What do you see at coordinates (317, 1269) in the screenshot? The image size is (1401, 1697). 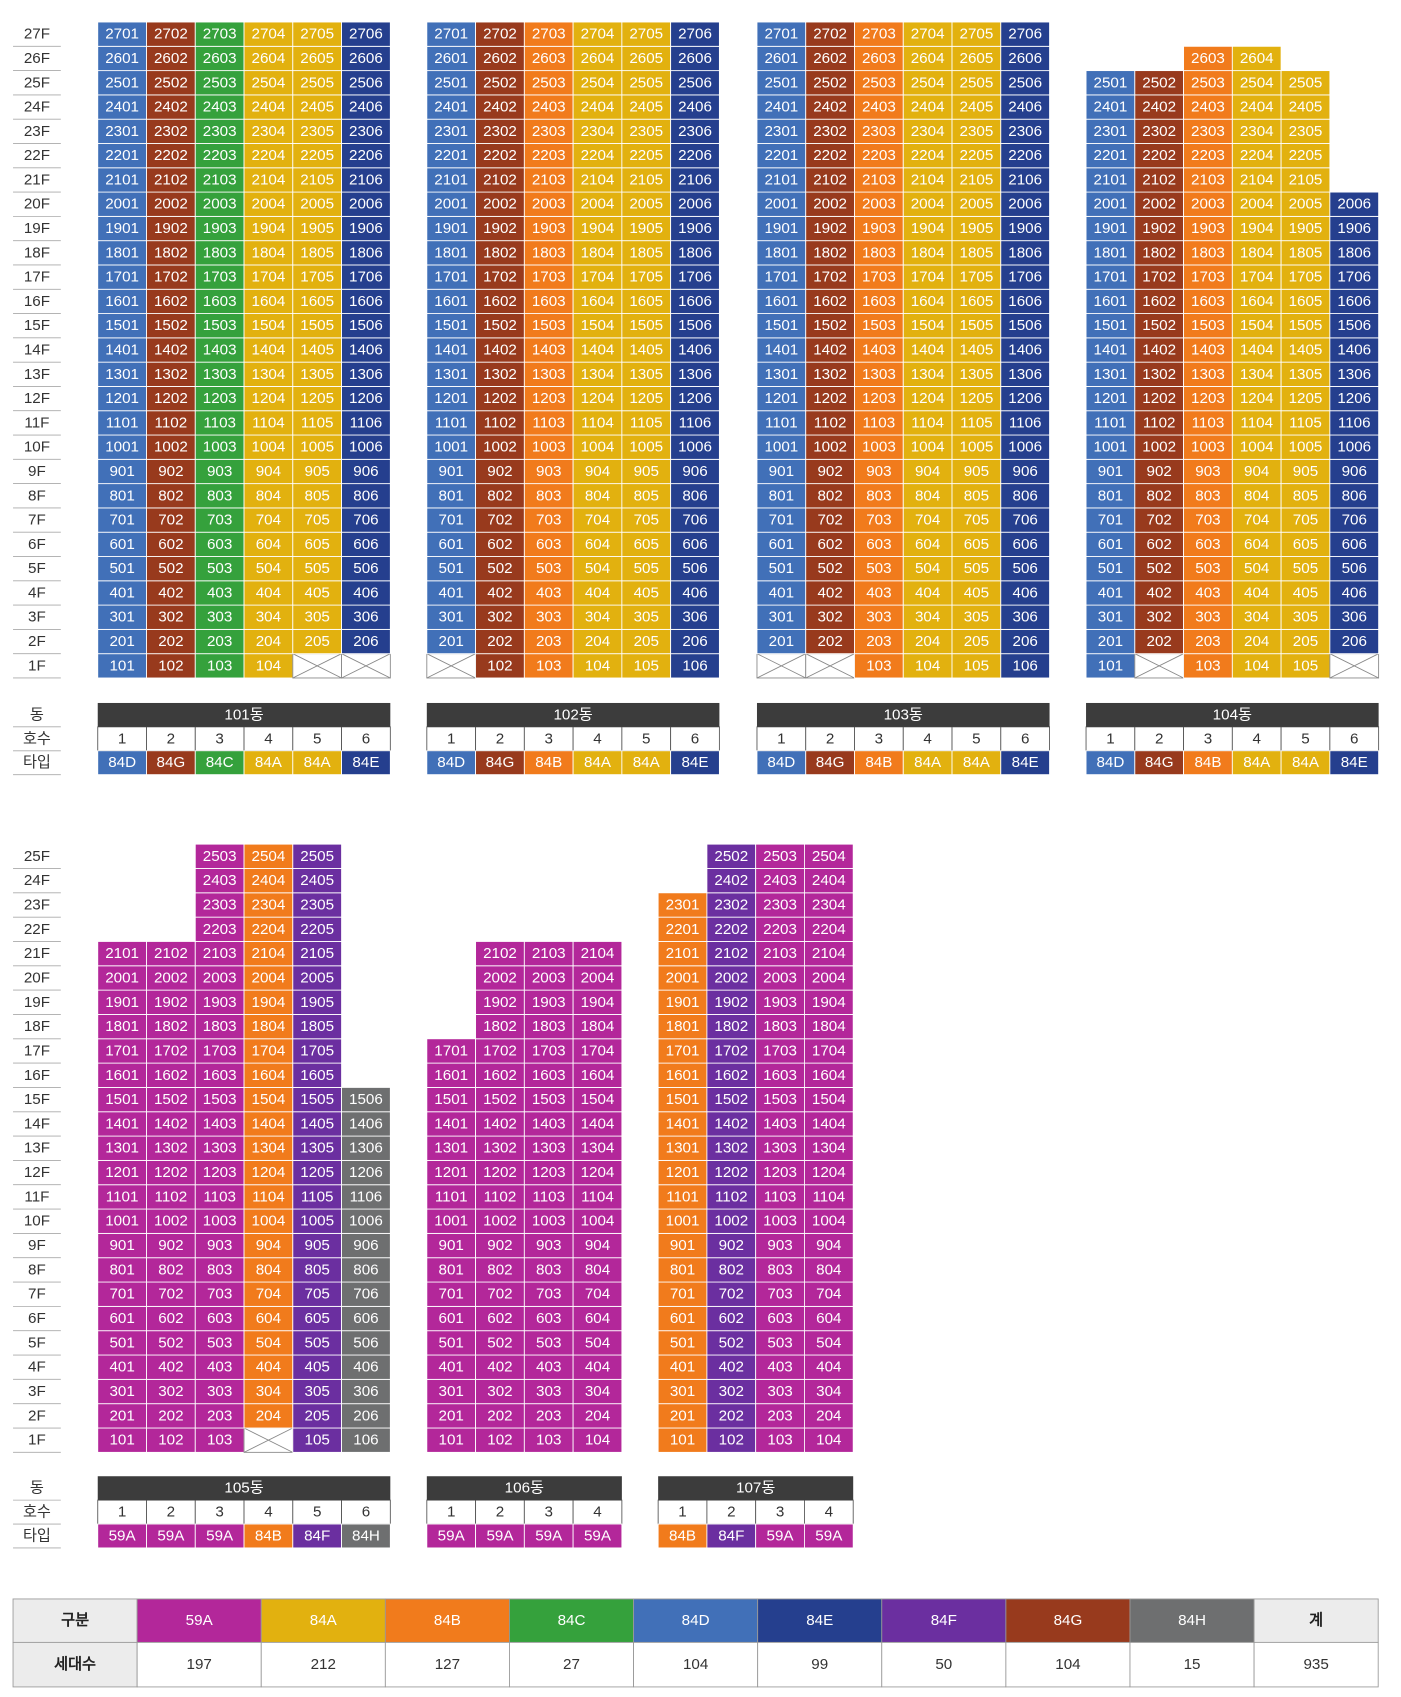 I see `unit-number: 805` at bounding box center [317, 1269].